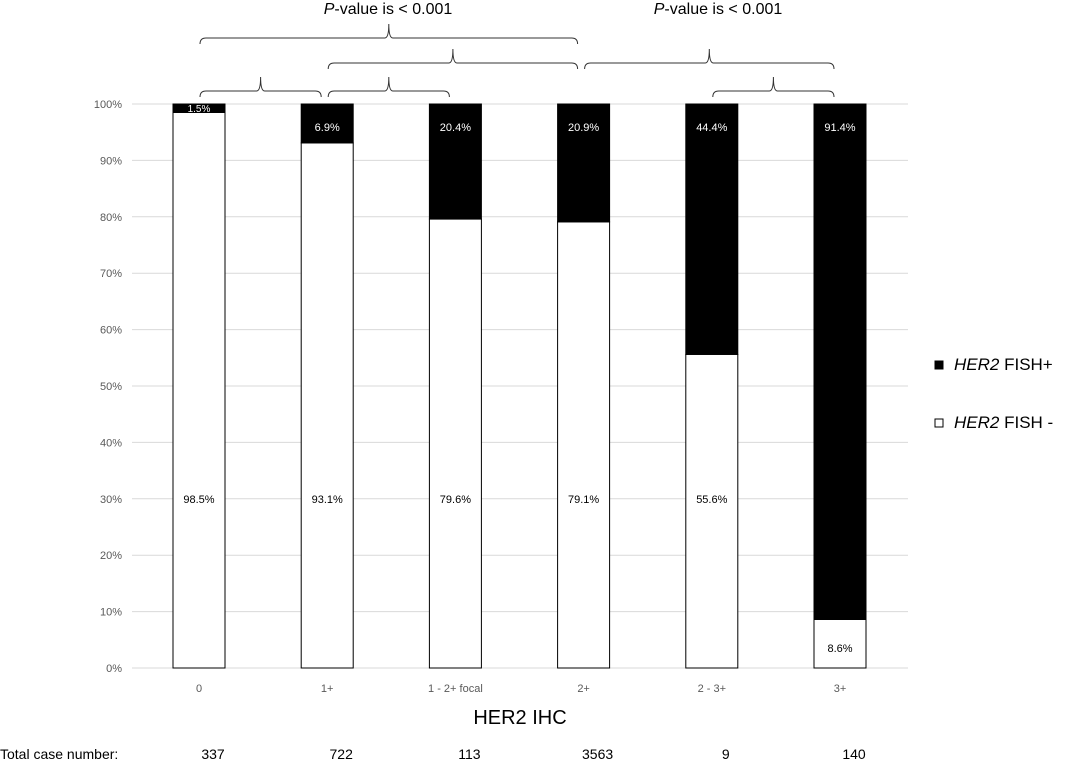 The width and height of the screenshot is (1080, 761). I want to click on data-label-fish-negative: 8.6%, so click(839, 649).